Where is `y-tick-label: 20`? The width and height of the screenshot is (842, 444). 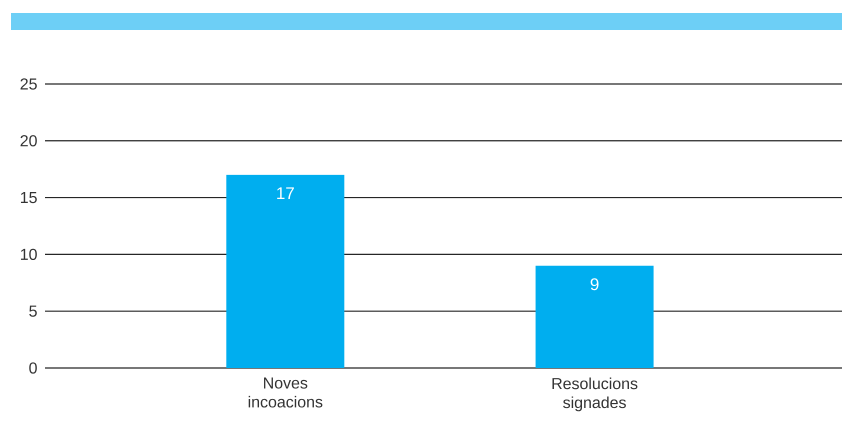 y-tick-label: 20 is located at coordinates (28, 140).